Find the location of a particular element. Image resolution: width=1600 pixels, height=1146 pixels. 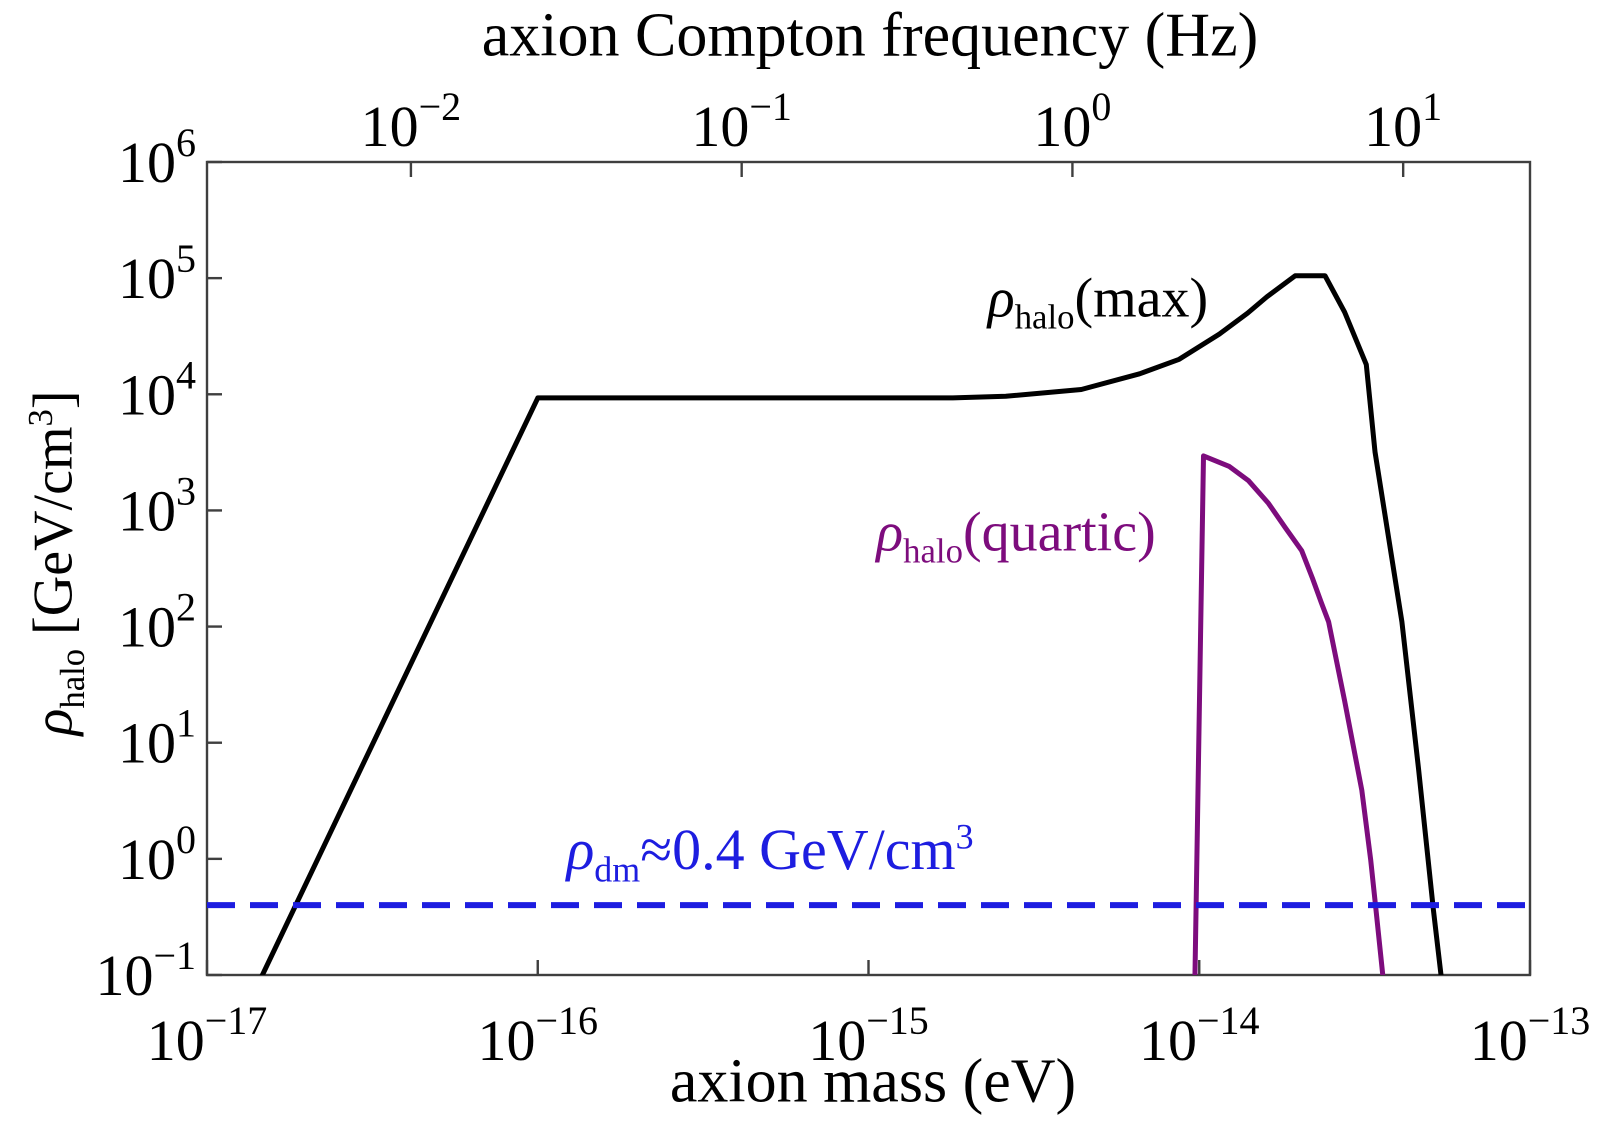

x-tick-label-exp: −14 is located at coordinates (1228, 1020).